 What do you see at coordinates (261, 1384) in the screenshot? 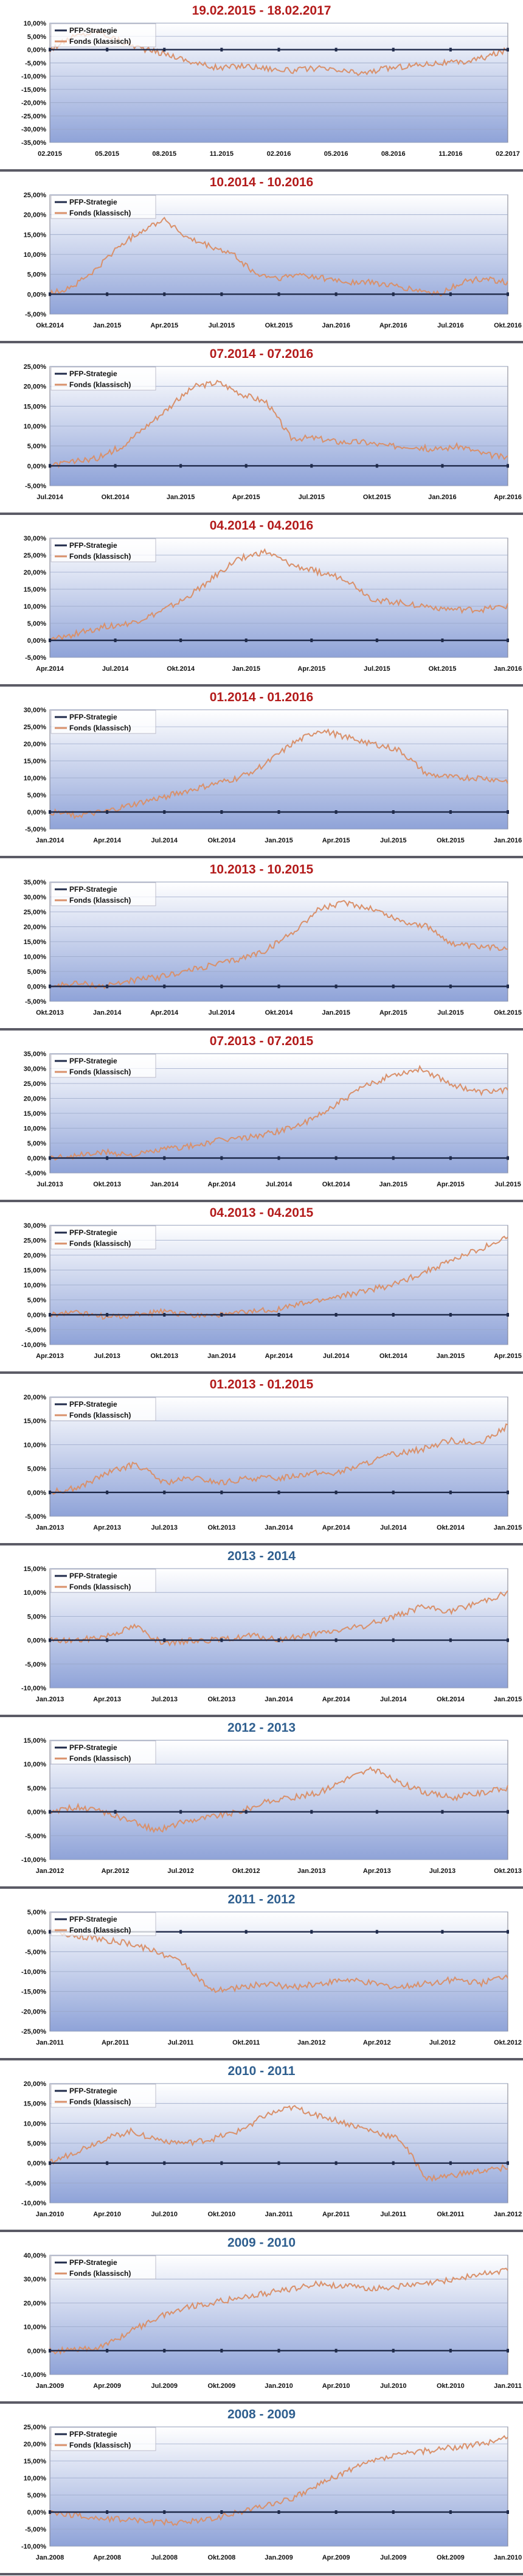
I see `chart-title: 01.2013 - 01.2015` at bounding box center [261, 1384].